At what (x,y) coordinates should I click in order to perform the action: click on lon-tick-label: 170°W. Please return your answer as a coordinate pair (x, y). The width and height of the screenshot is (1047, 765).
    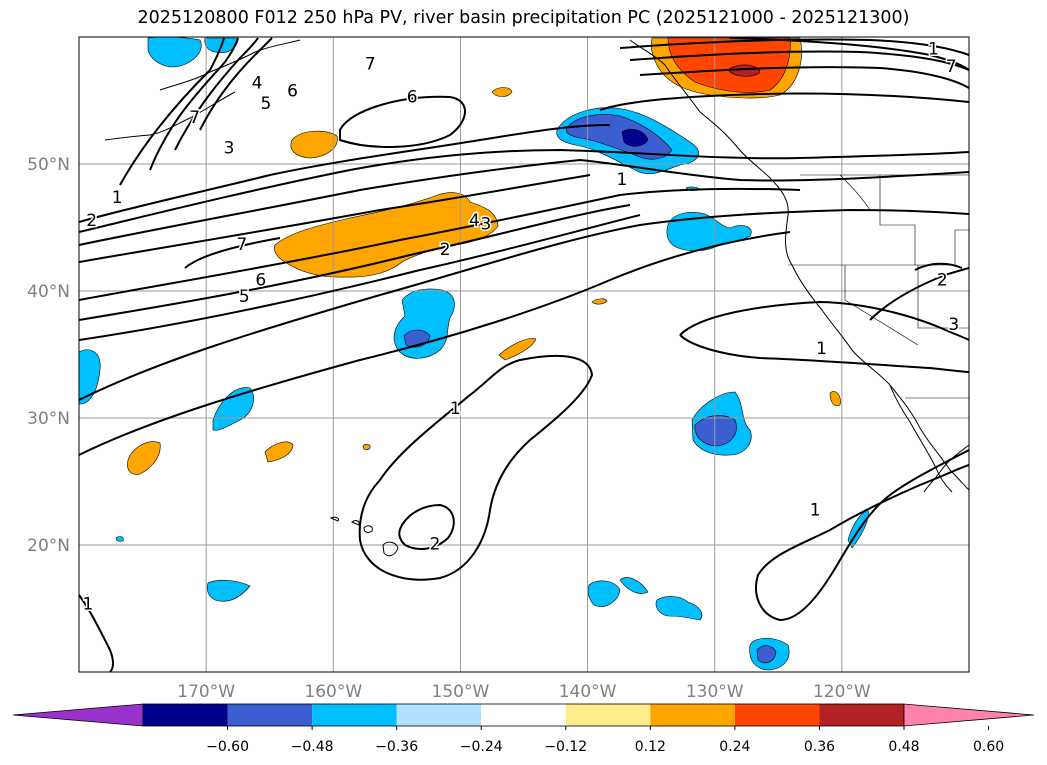
    Looking at the image, I should click on (206, 692).